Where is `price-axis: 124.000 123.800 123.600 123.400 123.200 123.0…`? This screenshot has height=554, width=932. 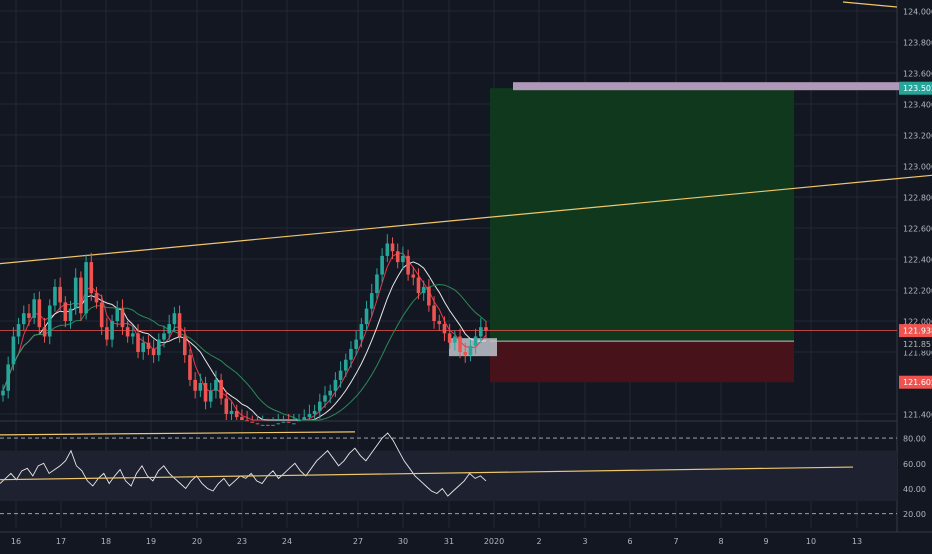
price-axis: 124.000 123.800 123.600 123.400 123.200 123.0… is located at coordinates (917, 264).